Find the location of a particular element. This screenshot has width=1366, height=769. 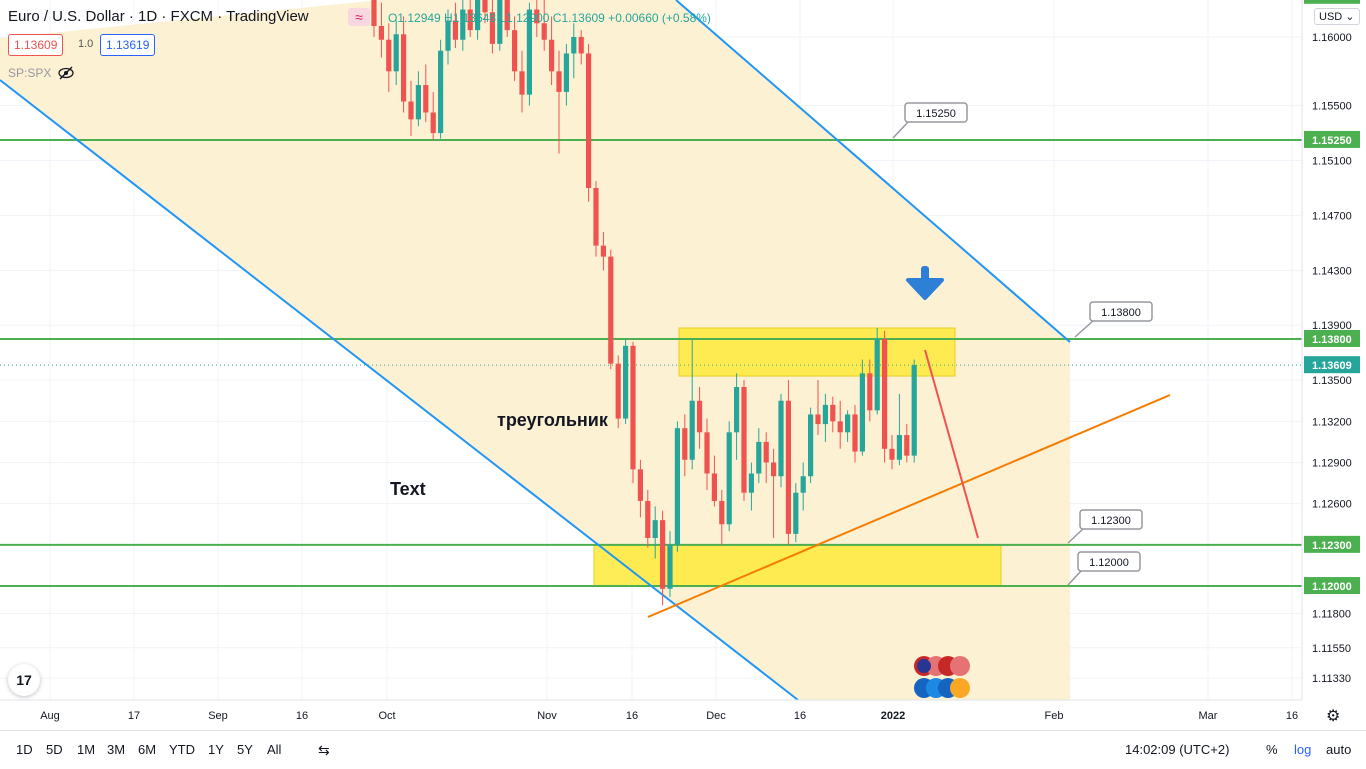

callout-pointer is located at coordinates (1075, 577).